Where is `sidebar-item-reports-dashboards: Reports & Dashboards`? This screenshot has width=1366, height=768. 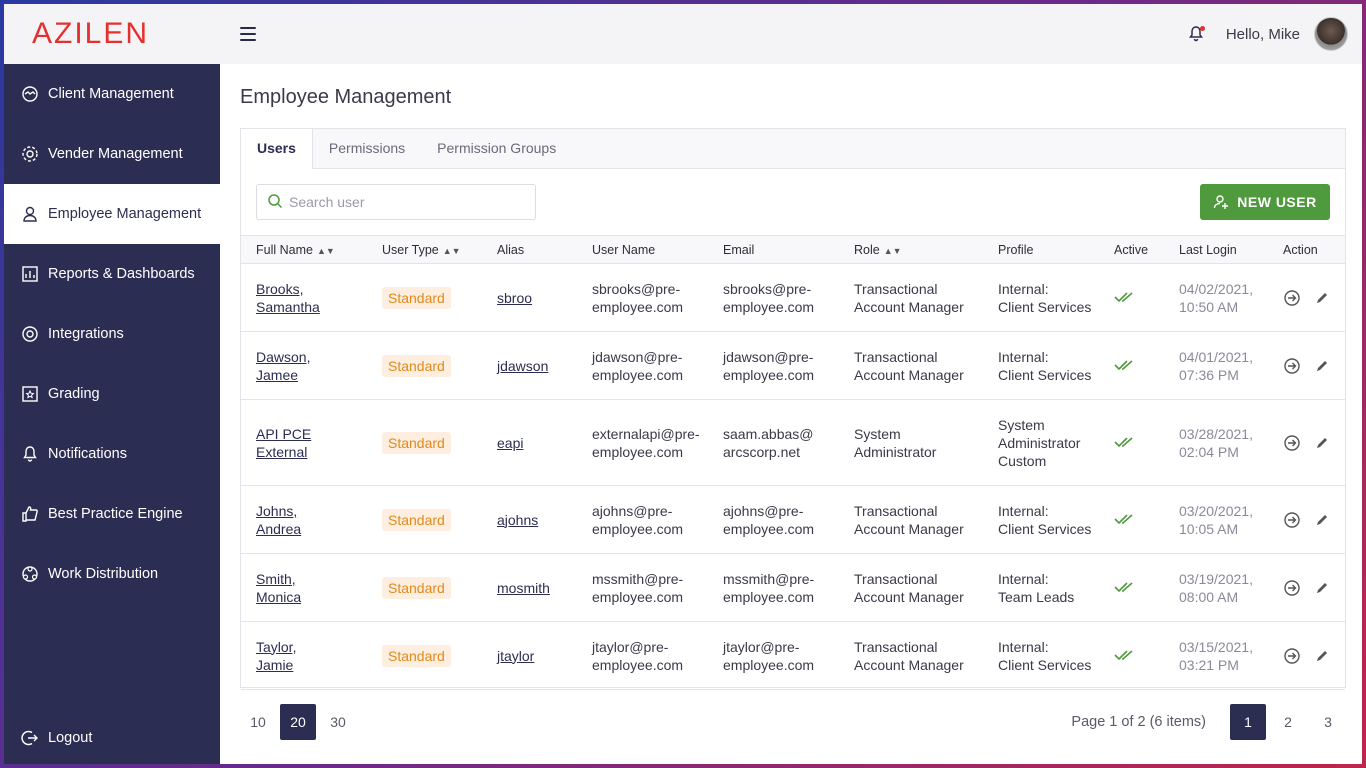
sidebar-item-reports-dashboards: Reports & Dashboards is located at coordinates (112, 274).